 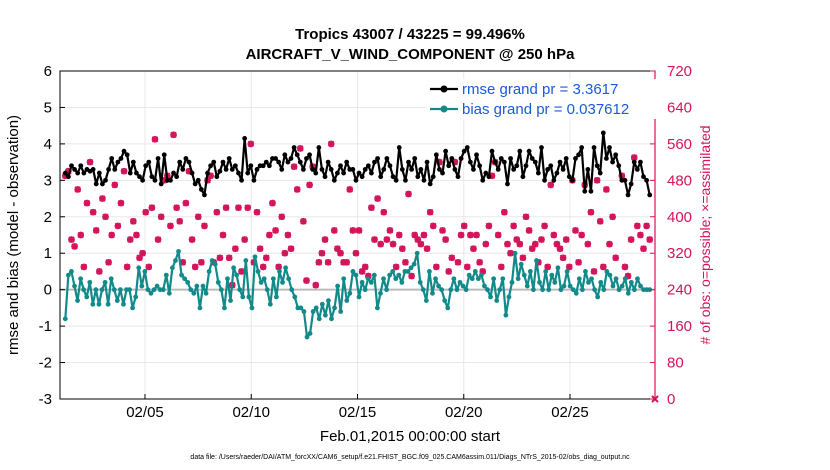 I want to click on y-axis-label: rmse and bias (model - observation), so click(x=13, y=235).